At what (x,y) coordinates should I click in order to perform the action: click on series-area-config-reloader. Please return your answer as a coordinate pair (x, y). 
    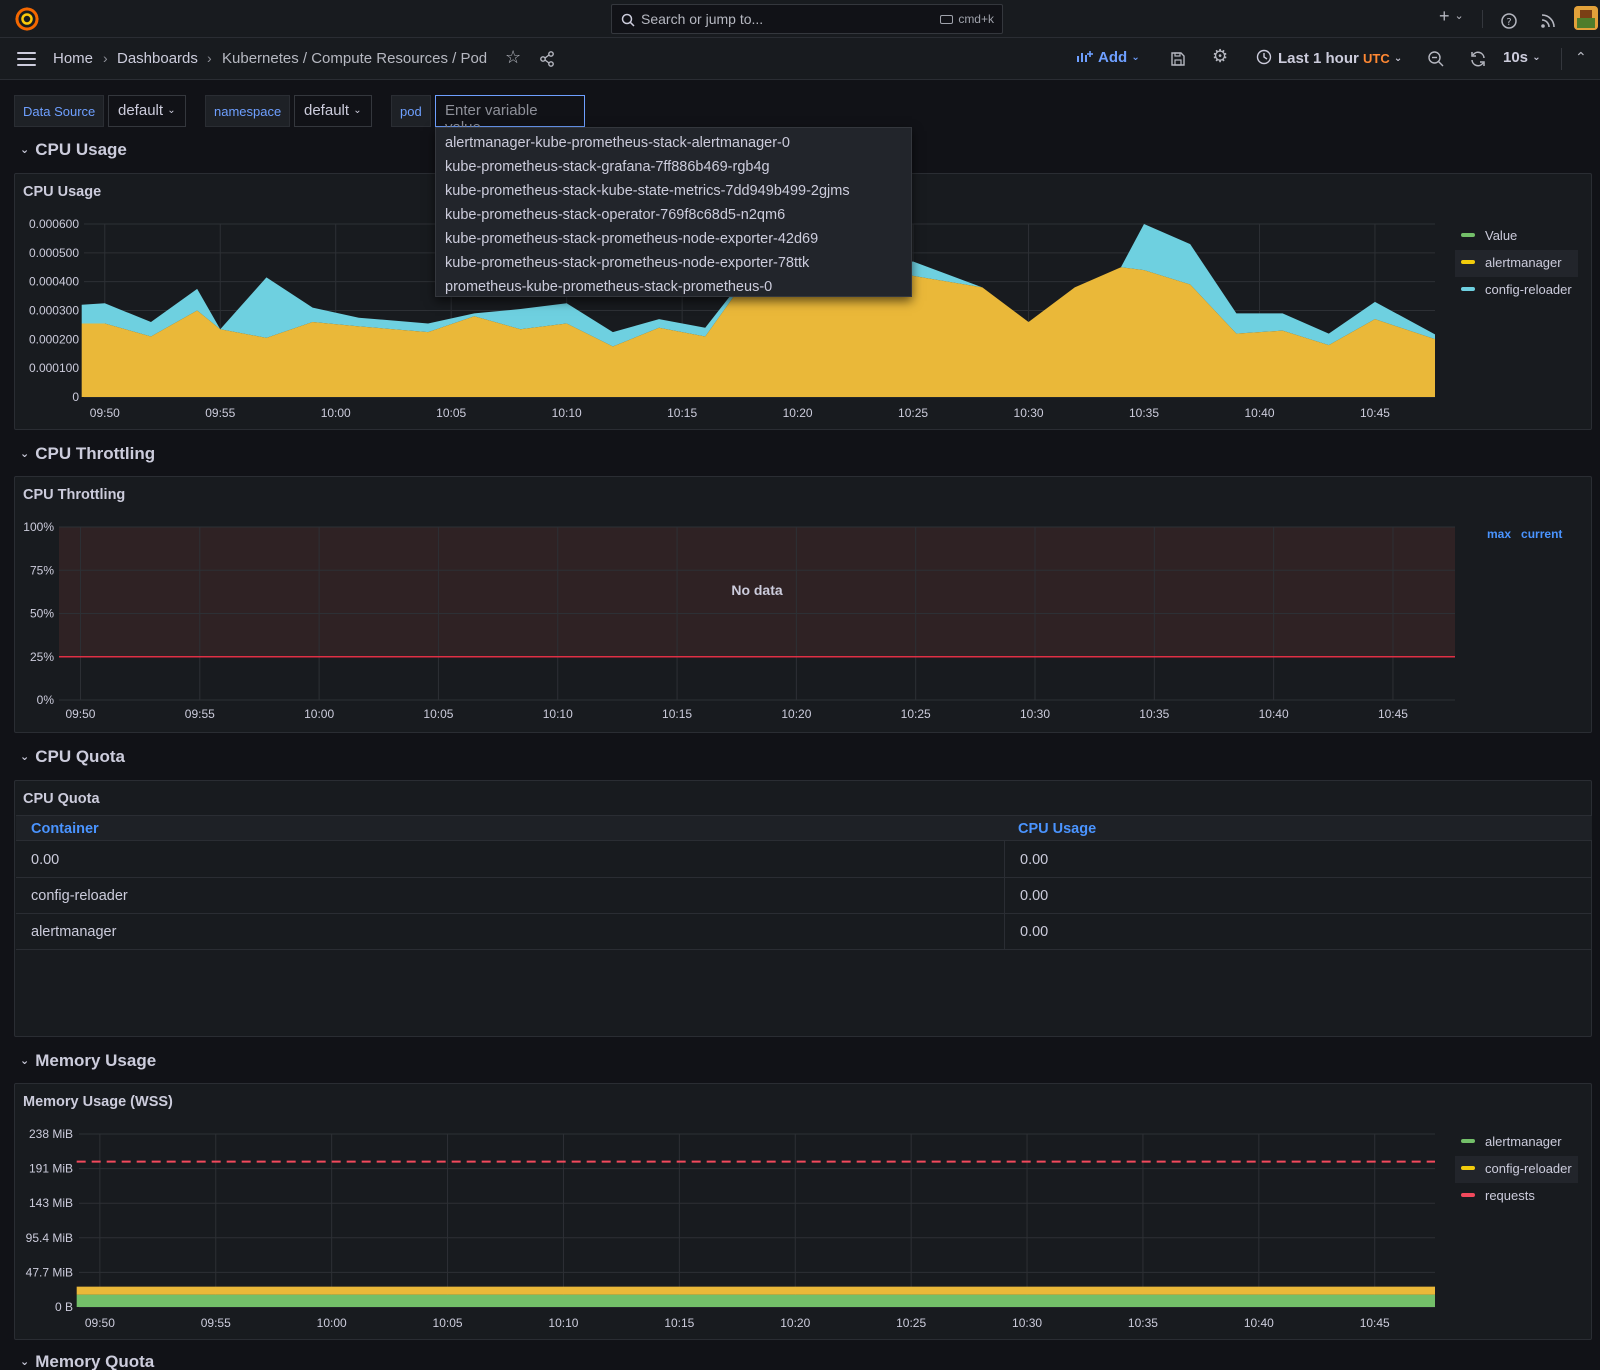
    Looking at the image, I should click on (755, 1290).